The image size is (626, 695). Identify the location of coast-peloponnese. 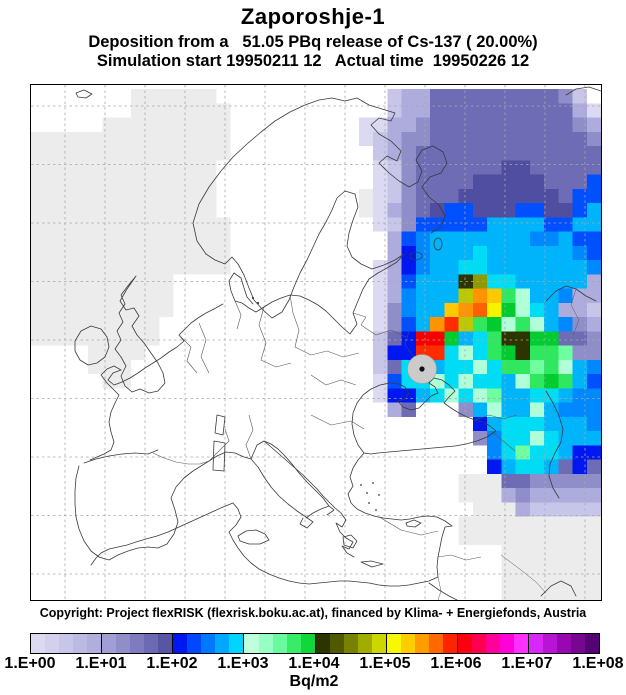
(350, 541).